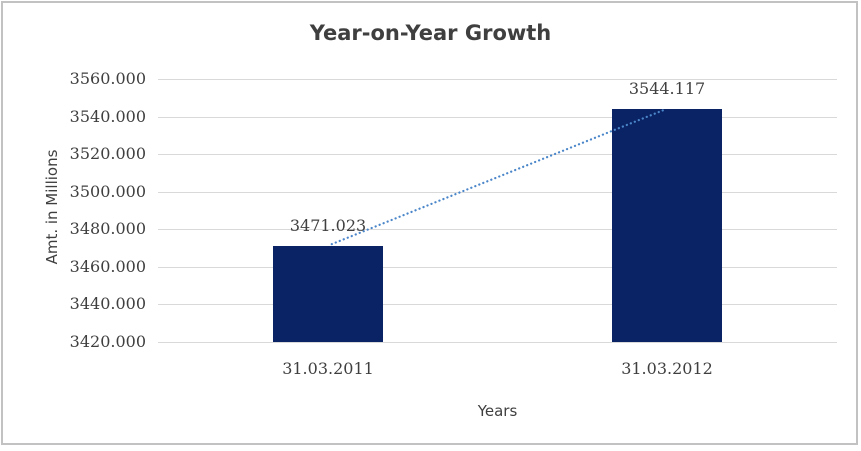 This screenshot has width=861, height=451. Describe the element at coordinates (498, 177) in the screenshot. I see `trendline` at that location.